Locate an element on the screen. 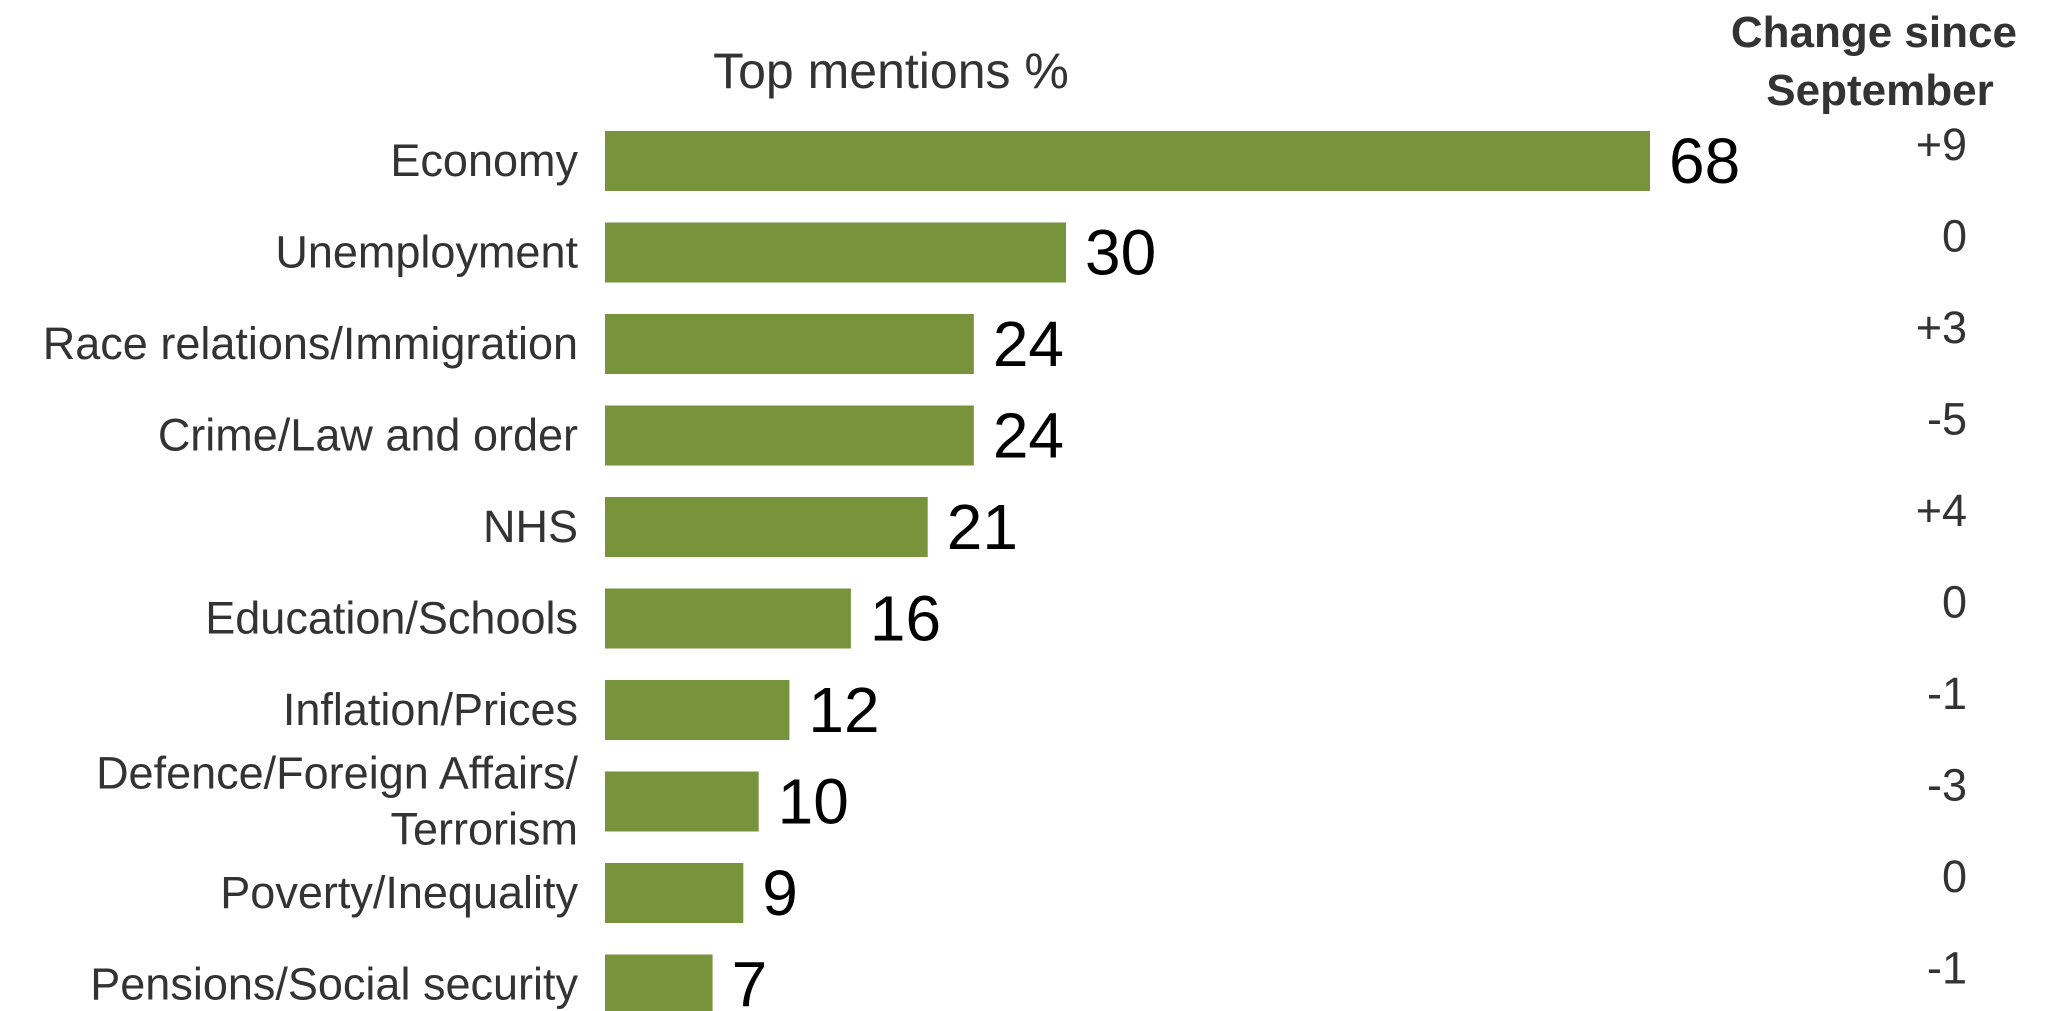 The height and width of the screenshot is (1011, 2049). category-label-line: Defence/Foreign Affairs/ is located at coordinates (337, 773).